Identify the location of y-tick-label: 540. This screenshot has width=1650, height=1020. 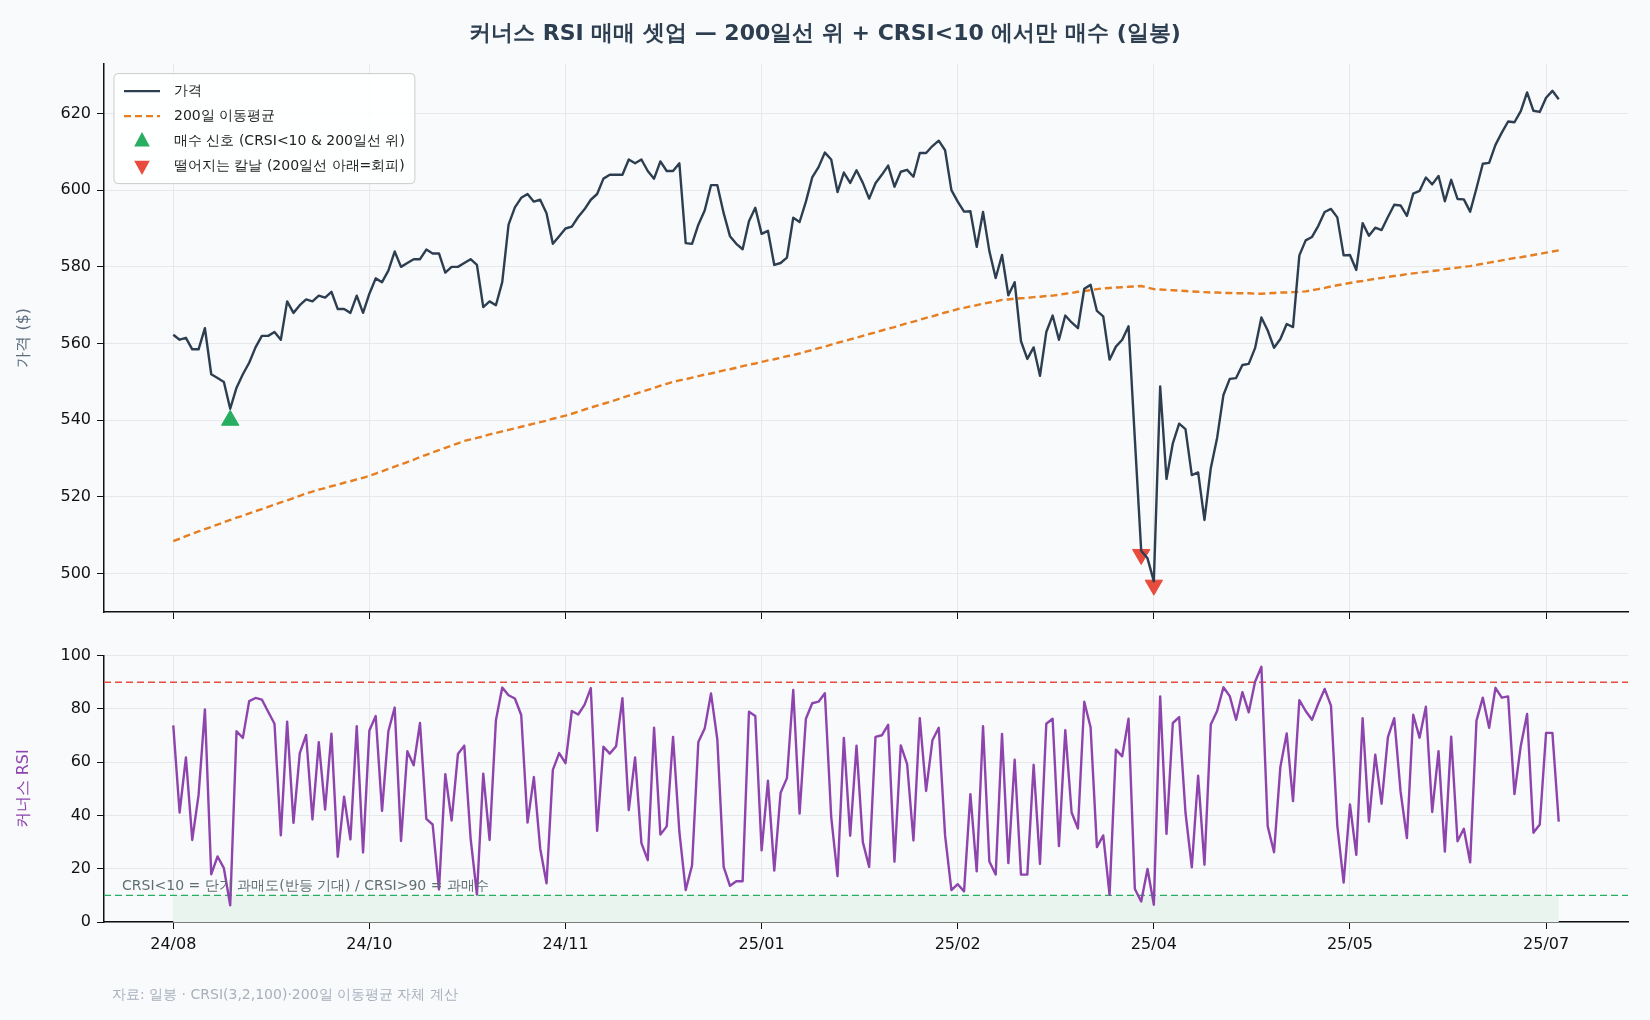
(75, 419).